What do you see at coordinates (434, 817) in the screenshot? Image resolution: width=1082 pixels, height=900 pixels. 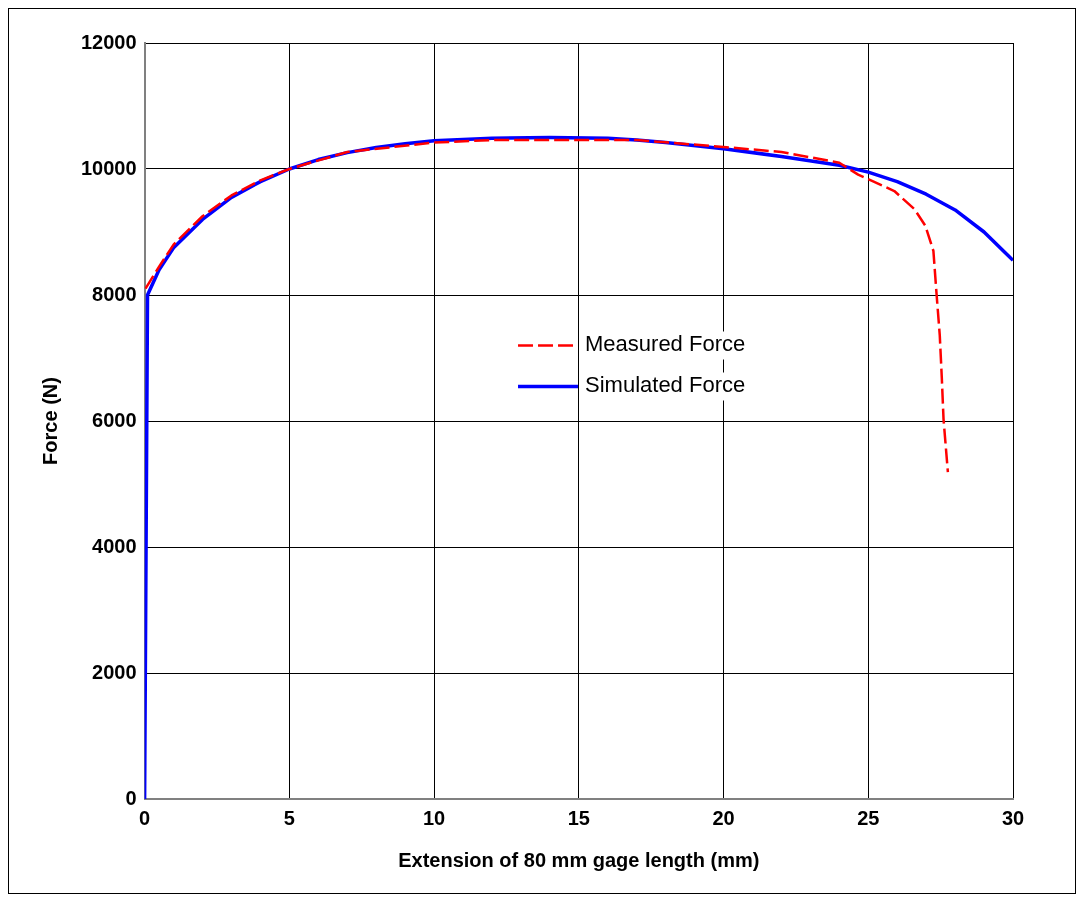 I see `x-tick-label: 10` at bounding box center [434, 817].